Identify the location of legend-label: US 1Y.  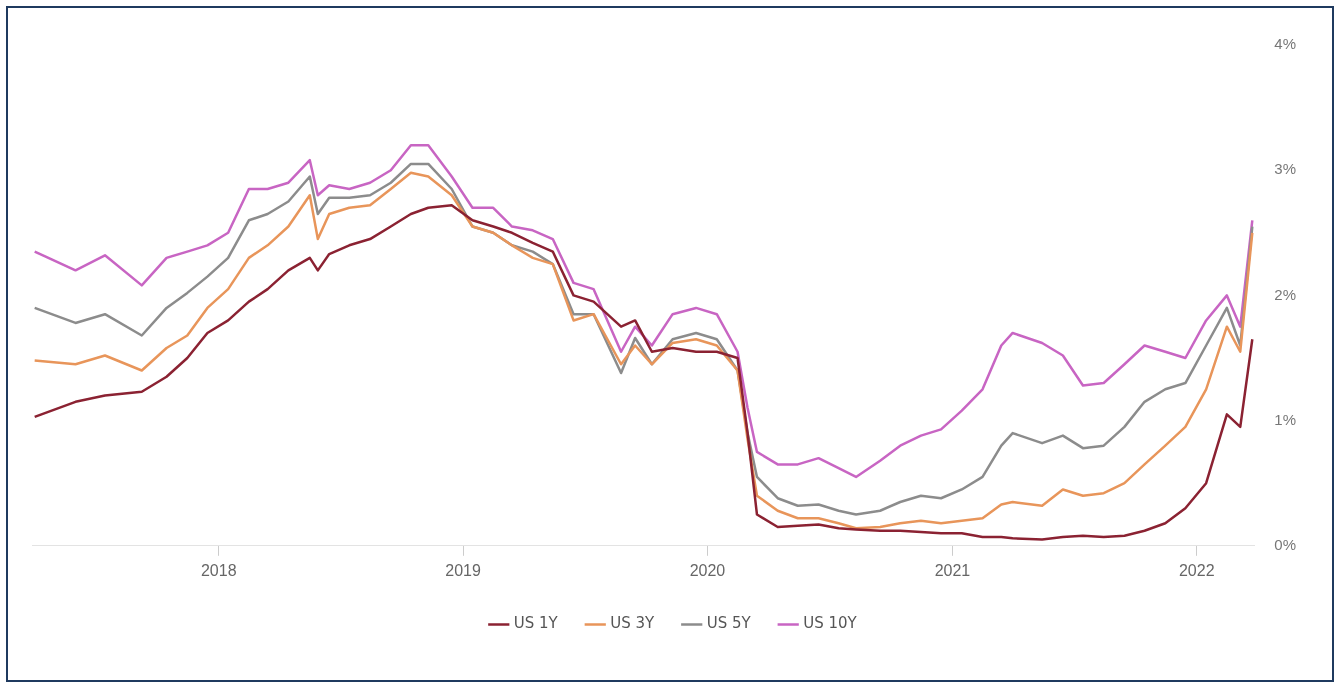
(536, 623).